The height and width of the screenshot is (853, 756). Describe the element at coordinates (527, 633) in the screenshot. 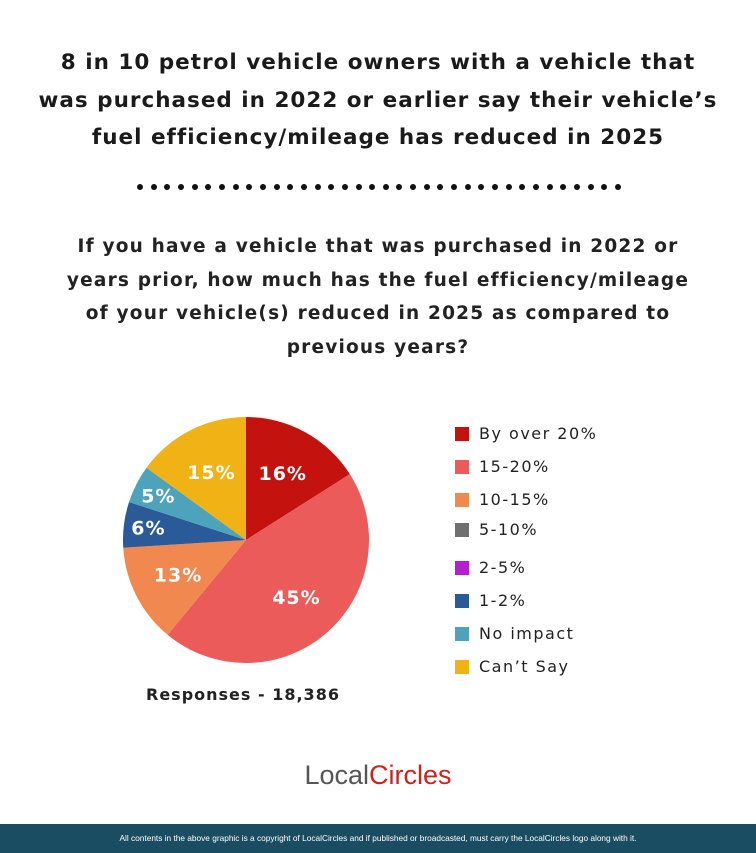

I see `legend-label: No impact` at that location.